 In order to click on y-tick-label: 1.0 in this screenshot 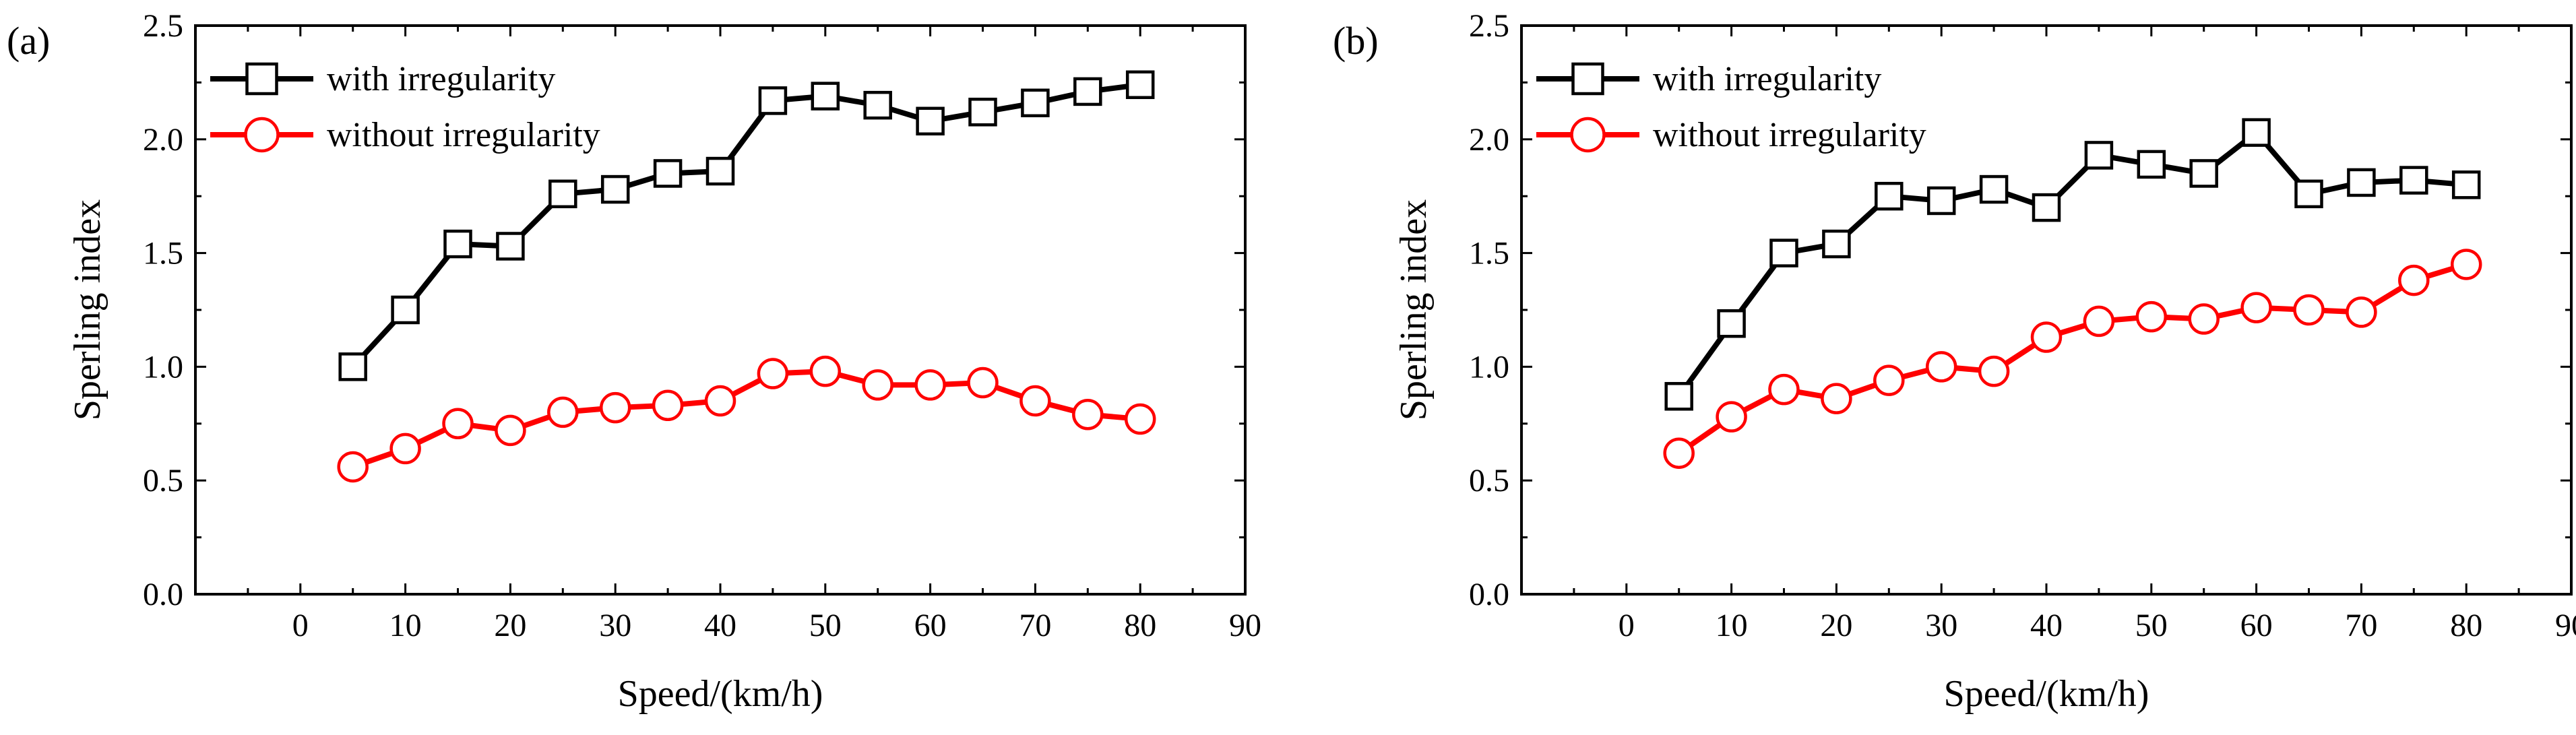, I will do `click(1489, 367)`.